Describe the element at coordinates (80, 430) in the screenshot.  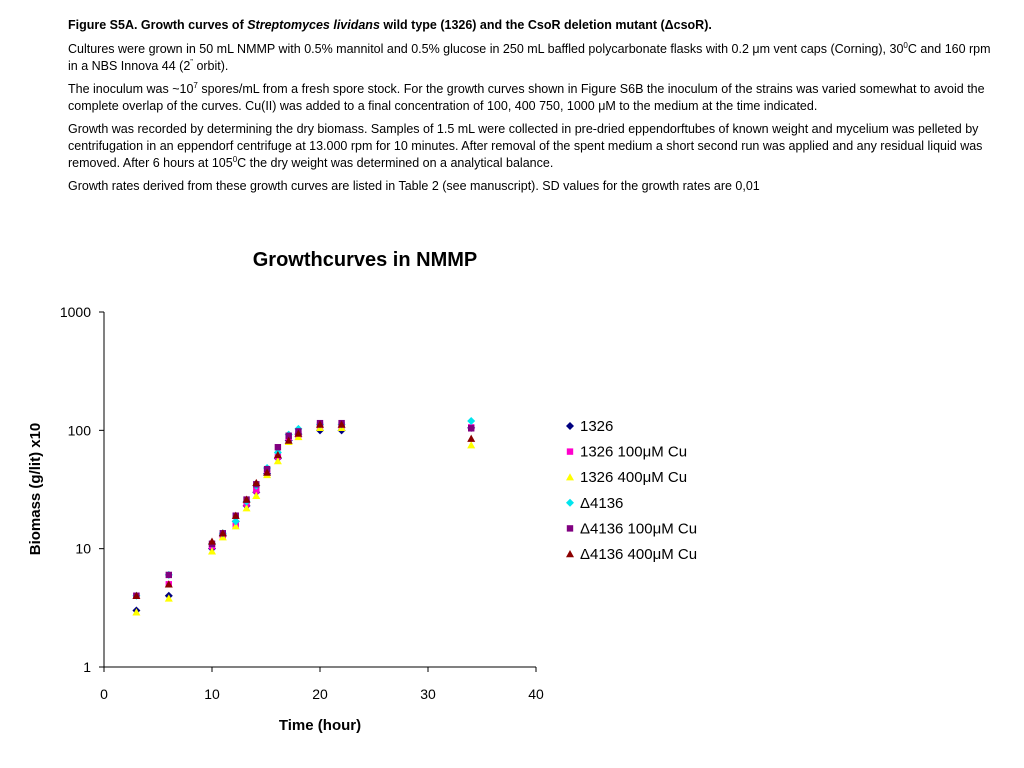
I see `y-tick-label: 100` at that location.